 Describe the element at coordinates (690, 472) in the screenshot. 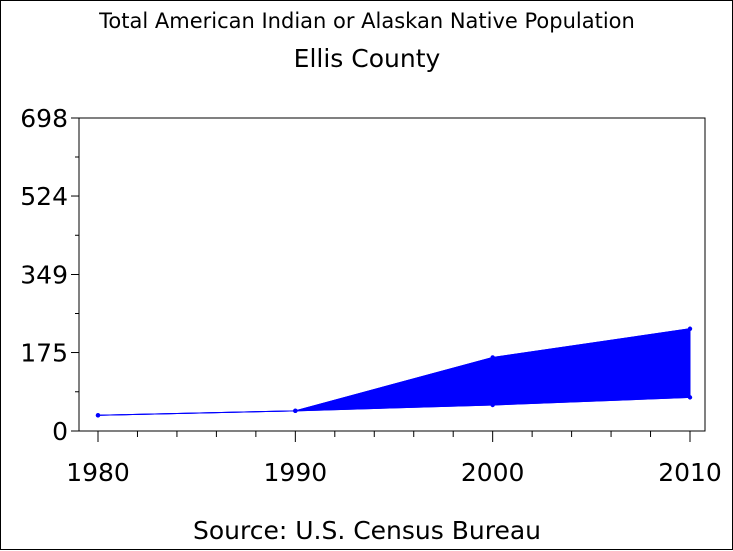

I see `x-tick-label: 2010` at that location.